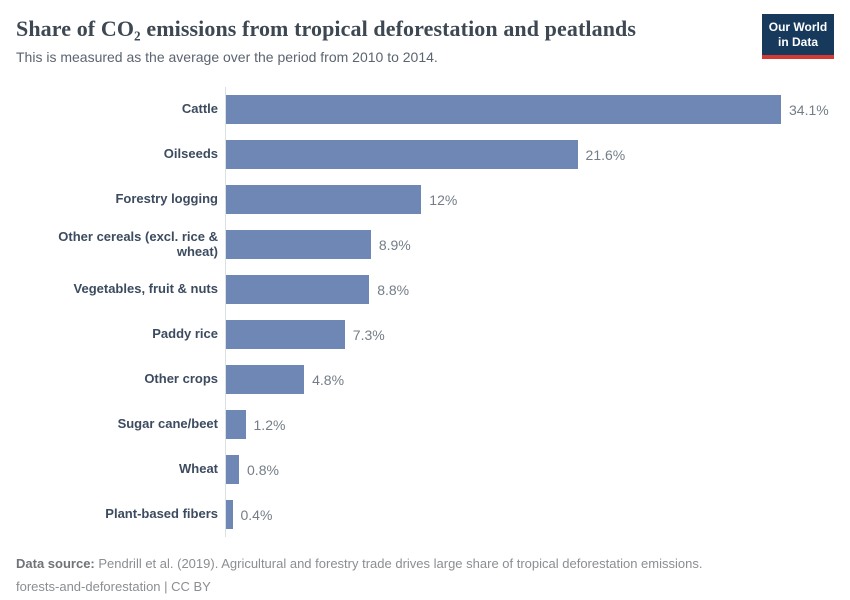  I want to click on value-label: 1.2%, so click(269, 424).